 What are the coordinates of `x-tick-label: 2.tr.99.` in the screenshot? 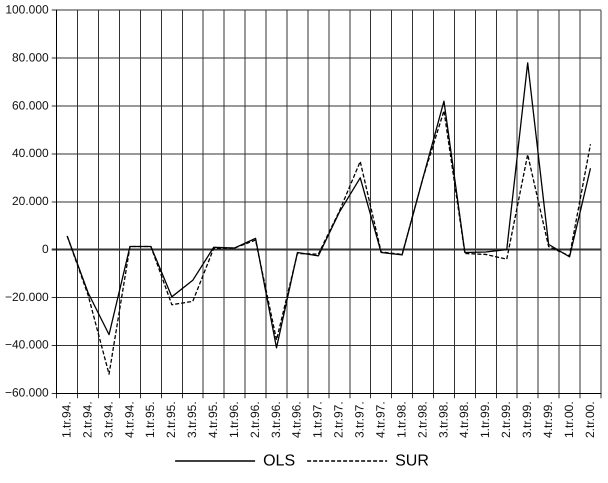 It's located at (506, 419).